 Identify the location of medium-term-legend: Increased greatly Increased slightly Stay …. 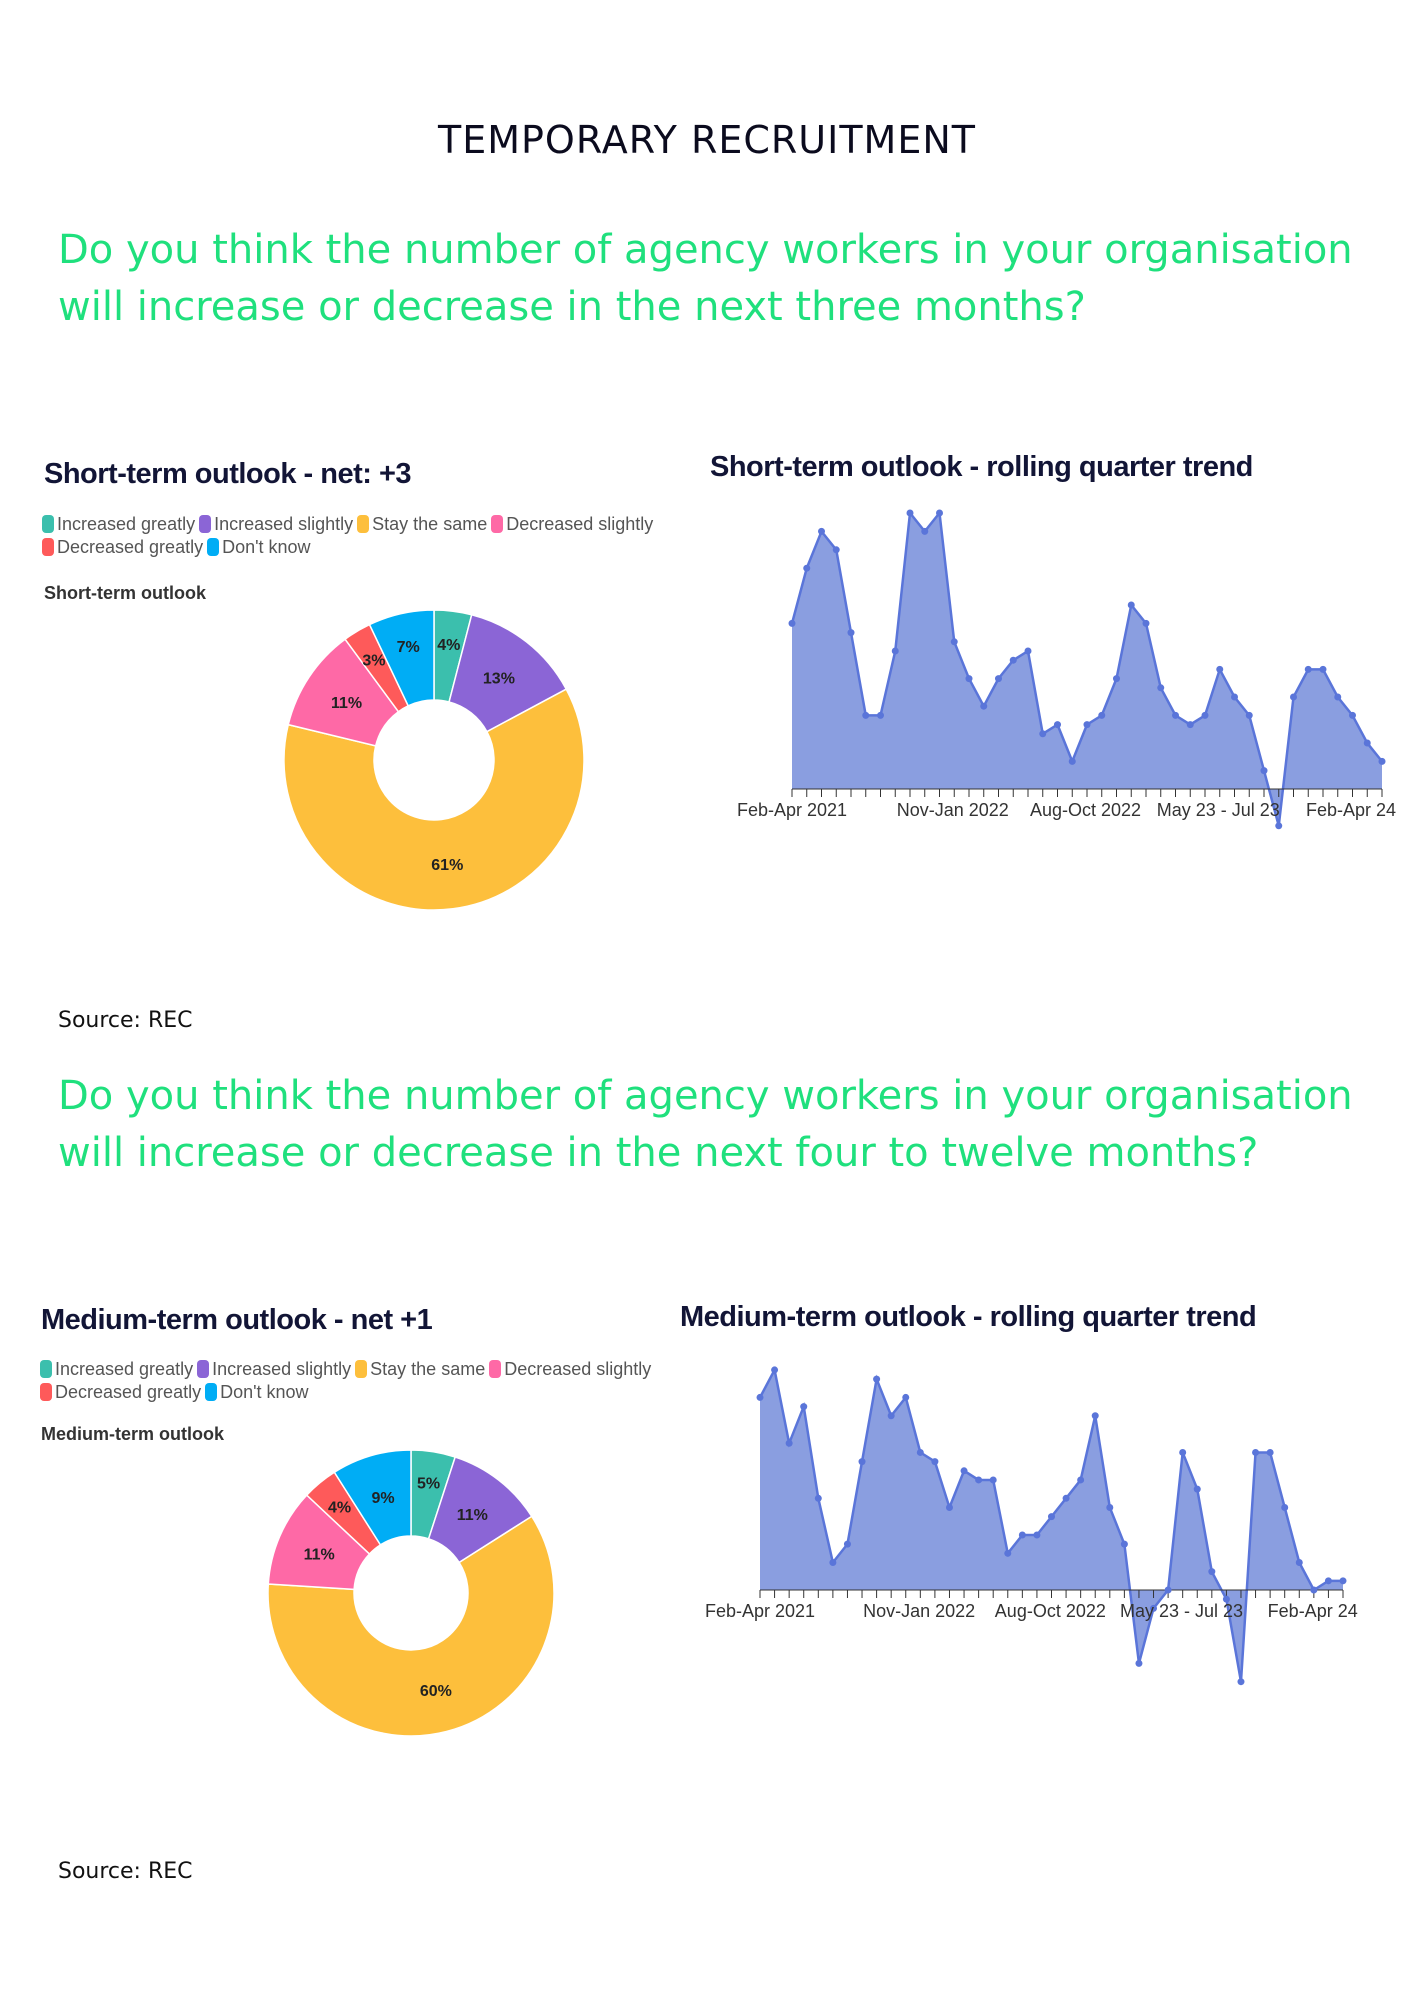
(380, 1381).